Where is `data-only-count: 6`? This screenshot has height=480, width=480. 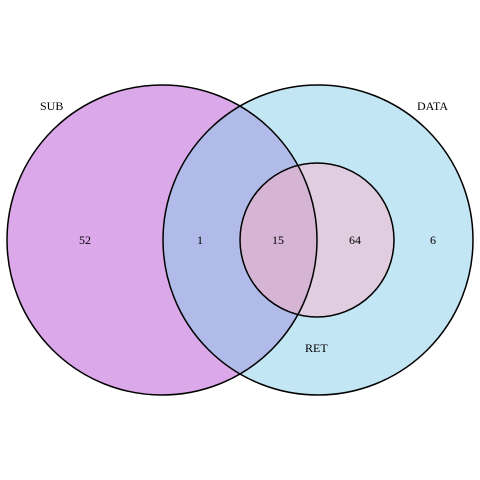 data-only-count: 6 is located at coordinates (433, 240).